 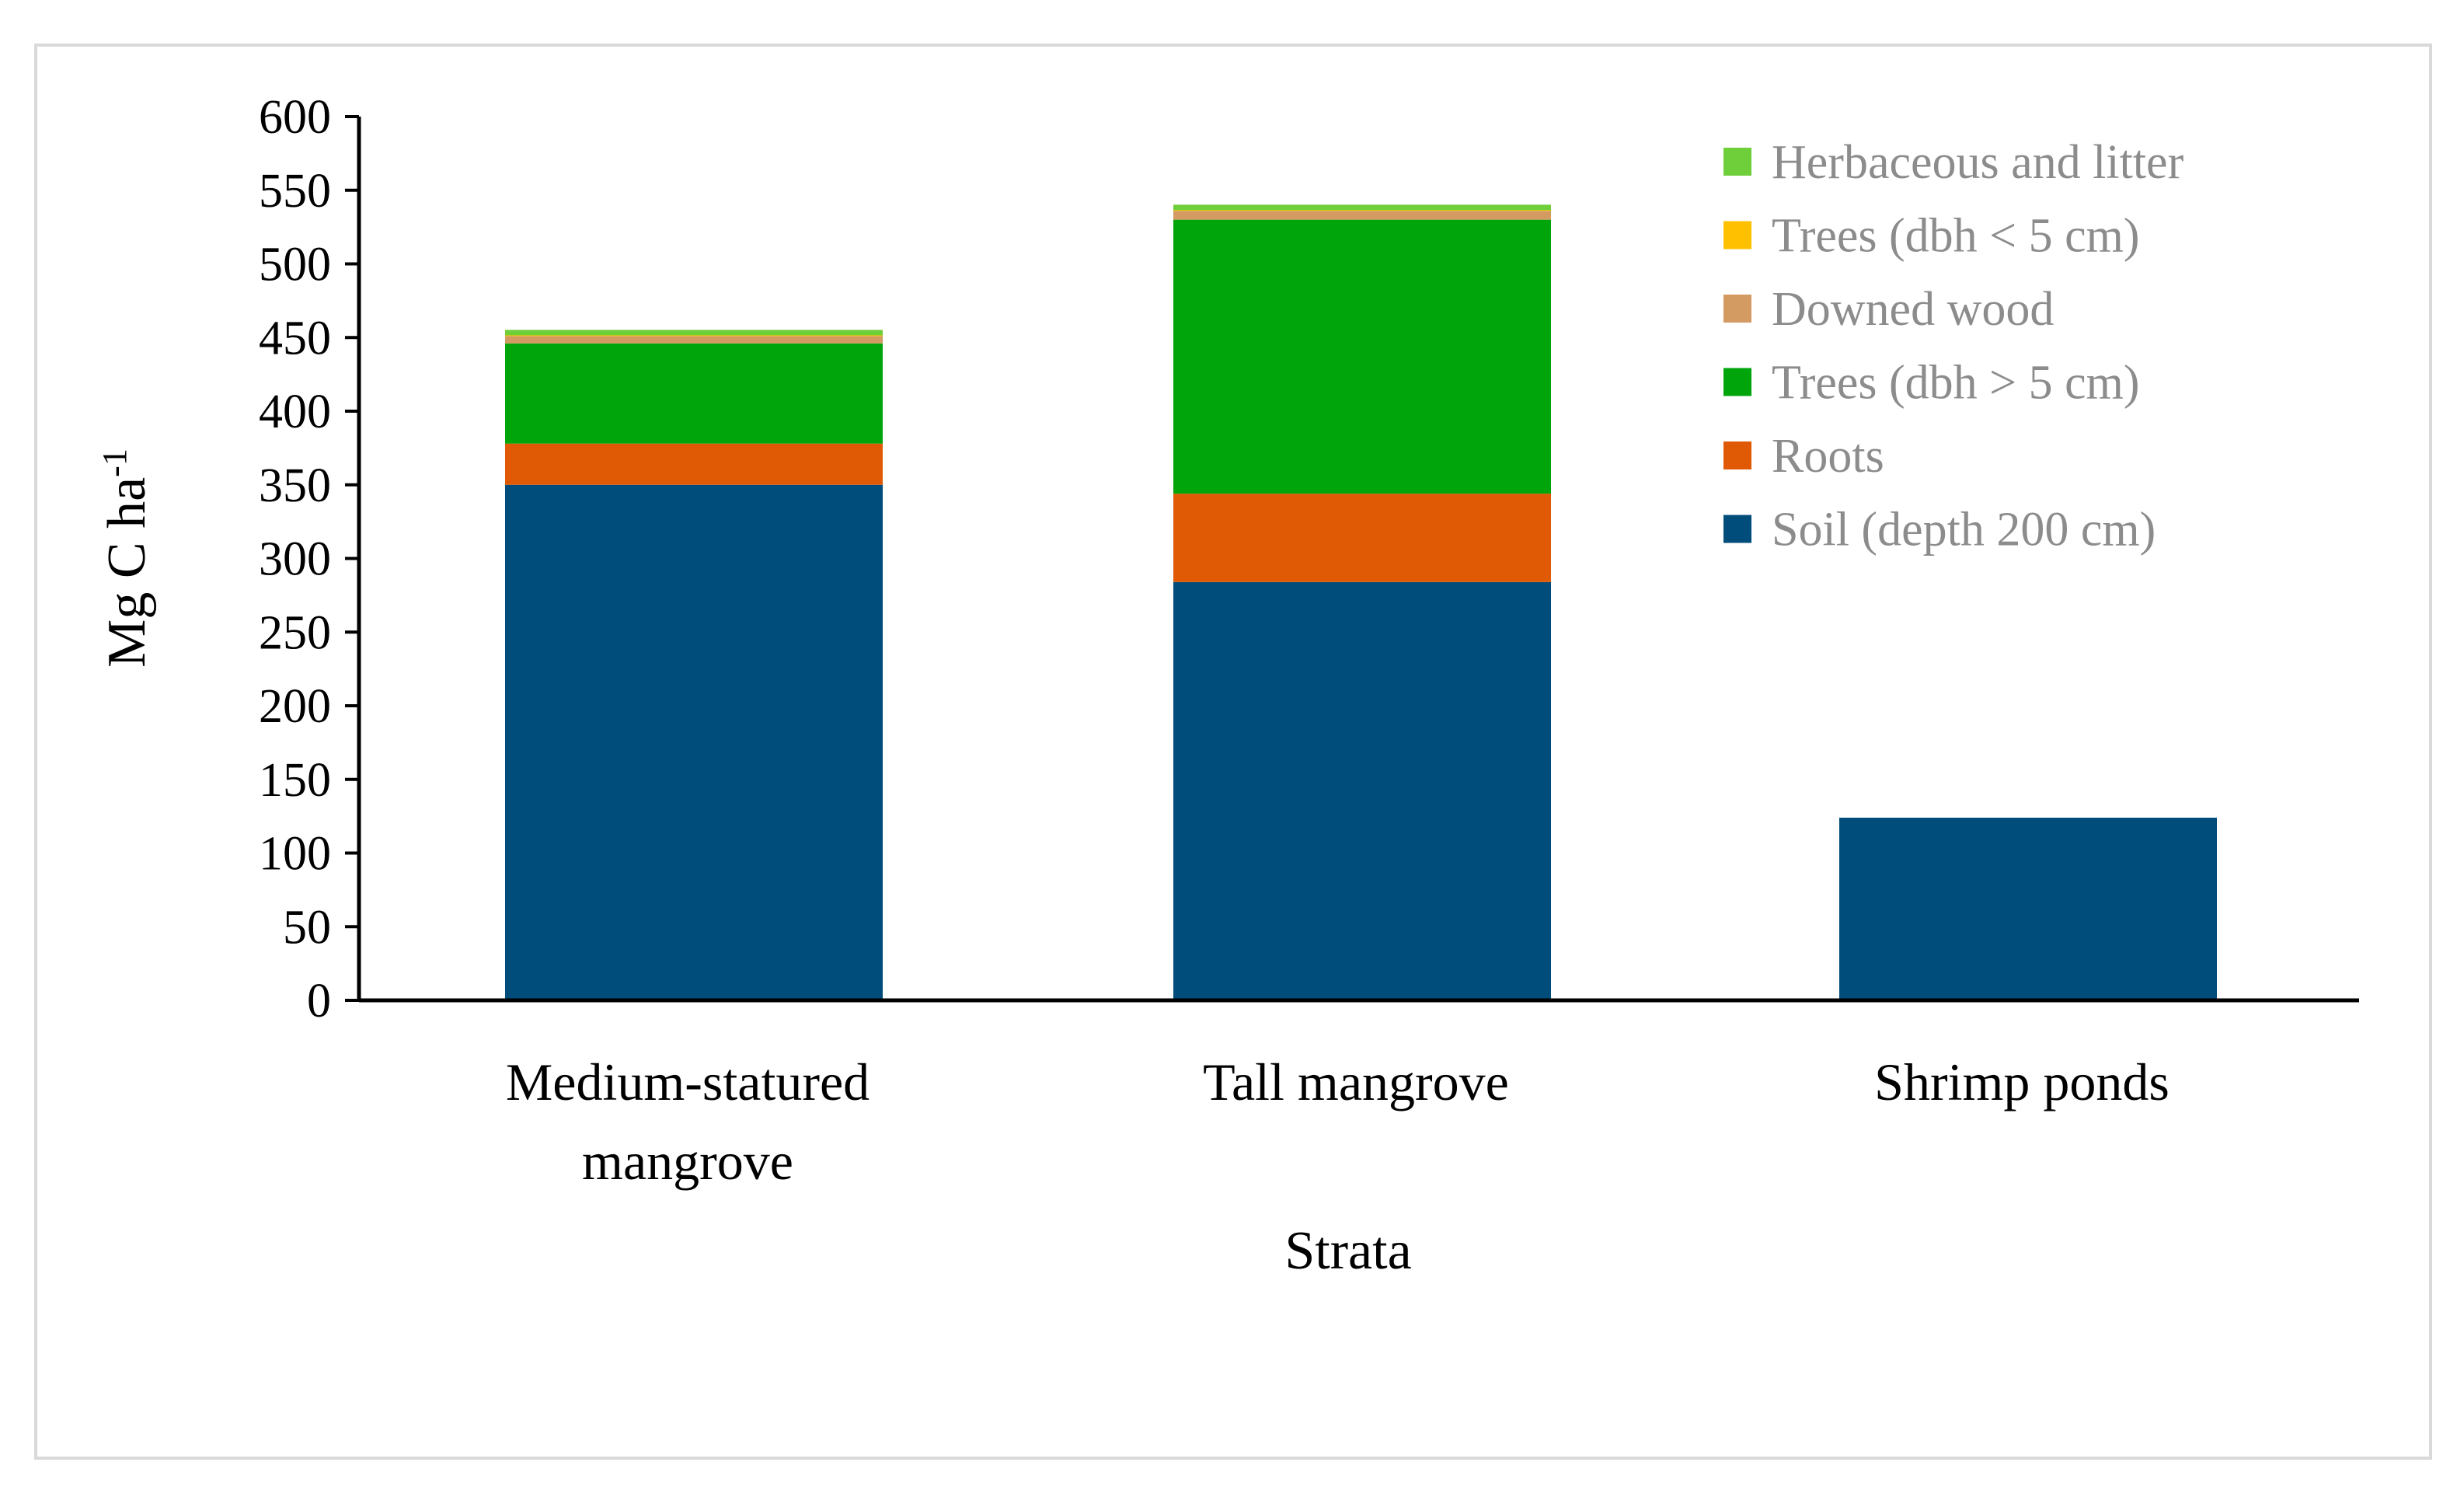 I want to click on y-tick-label: 600, so click(x=295, y=117).